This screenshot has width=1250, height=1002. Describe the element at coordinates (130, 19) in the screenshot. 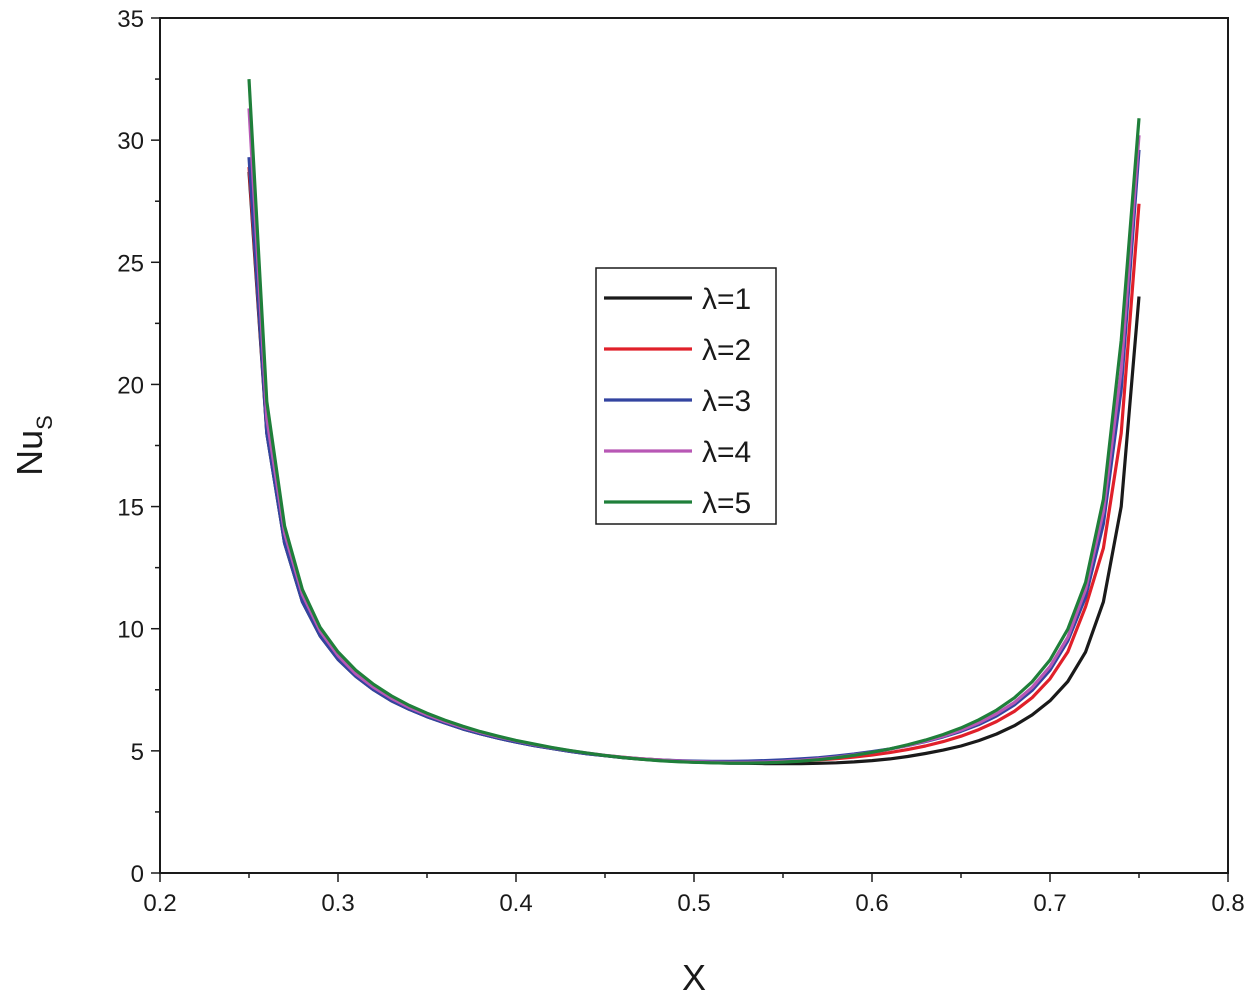

I see `y-tick-label: 35` at that location.